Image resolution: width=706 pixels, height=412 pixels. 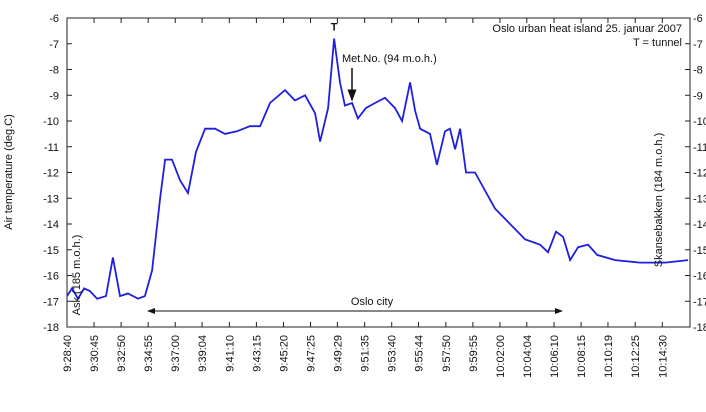 I want to click on x-tick-label: 9:55:44, so click(x=420, y=353).